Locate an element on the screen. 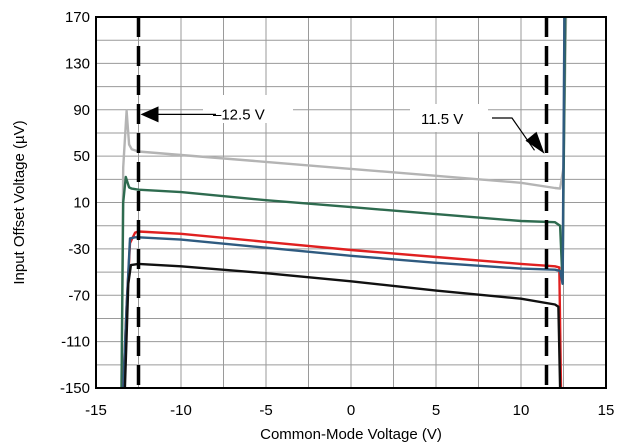 This screenshot has height=445, width=631. annotation-label-2: 11.5 V is located at coordinates (442, 119).